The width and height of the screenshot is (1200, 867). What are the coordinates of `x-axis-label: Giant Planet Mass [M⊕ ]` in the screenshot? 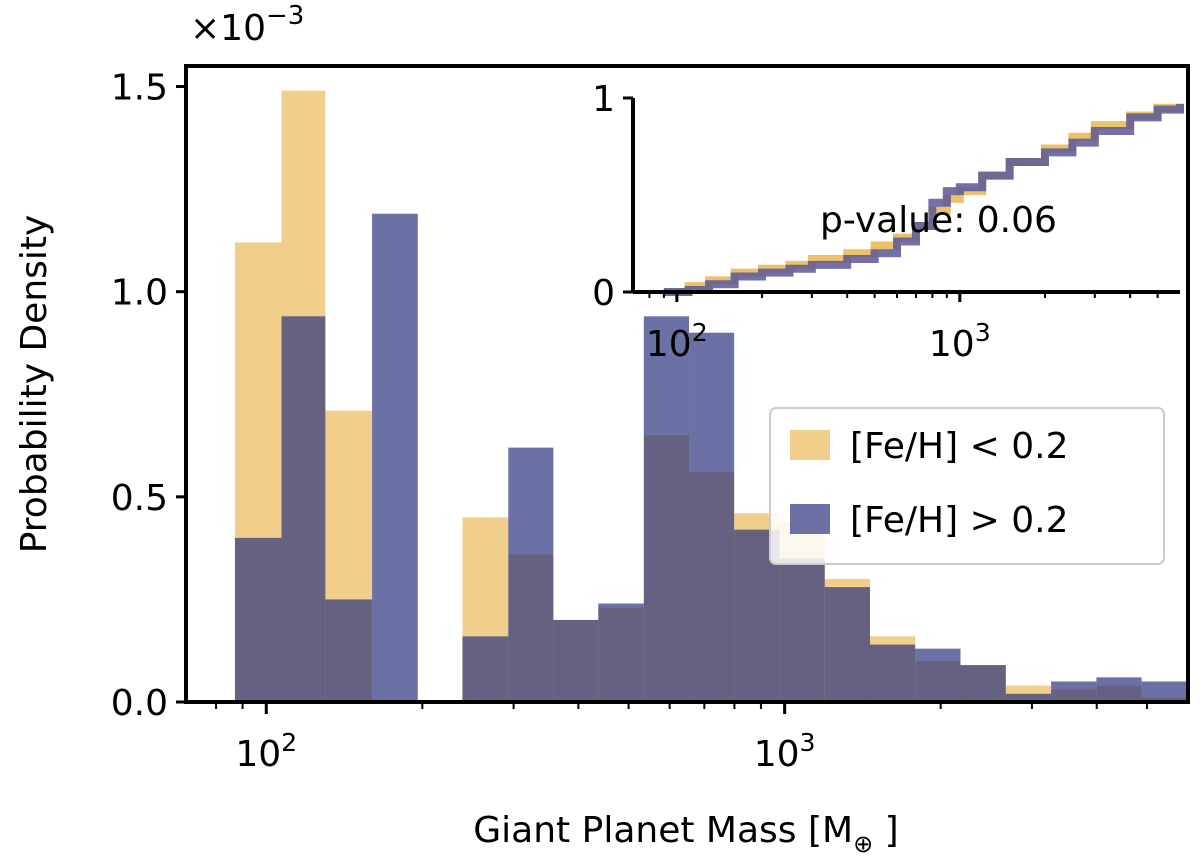 It's located at (685, 834).